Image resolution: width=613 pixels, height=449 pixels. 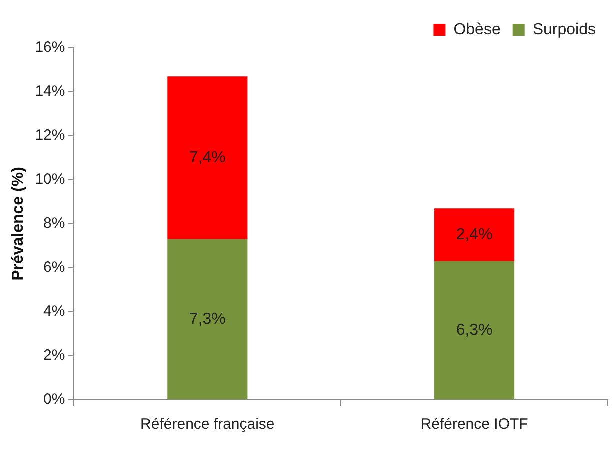 I want to click on y-tick-label: 8%, so click(x=55, y=223).